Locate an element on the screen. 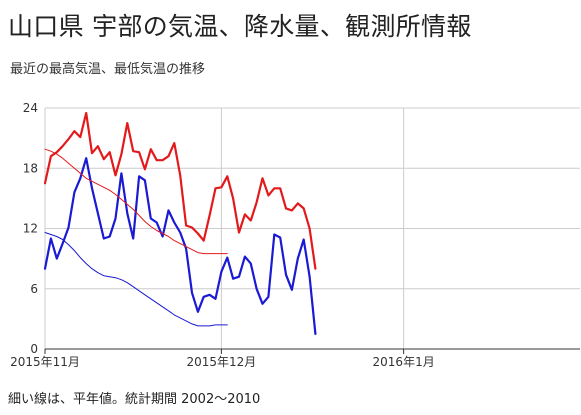  y-tick-label: 0 is located at coordinates (34, 349).